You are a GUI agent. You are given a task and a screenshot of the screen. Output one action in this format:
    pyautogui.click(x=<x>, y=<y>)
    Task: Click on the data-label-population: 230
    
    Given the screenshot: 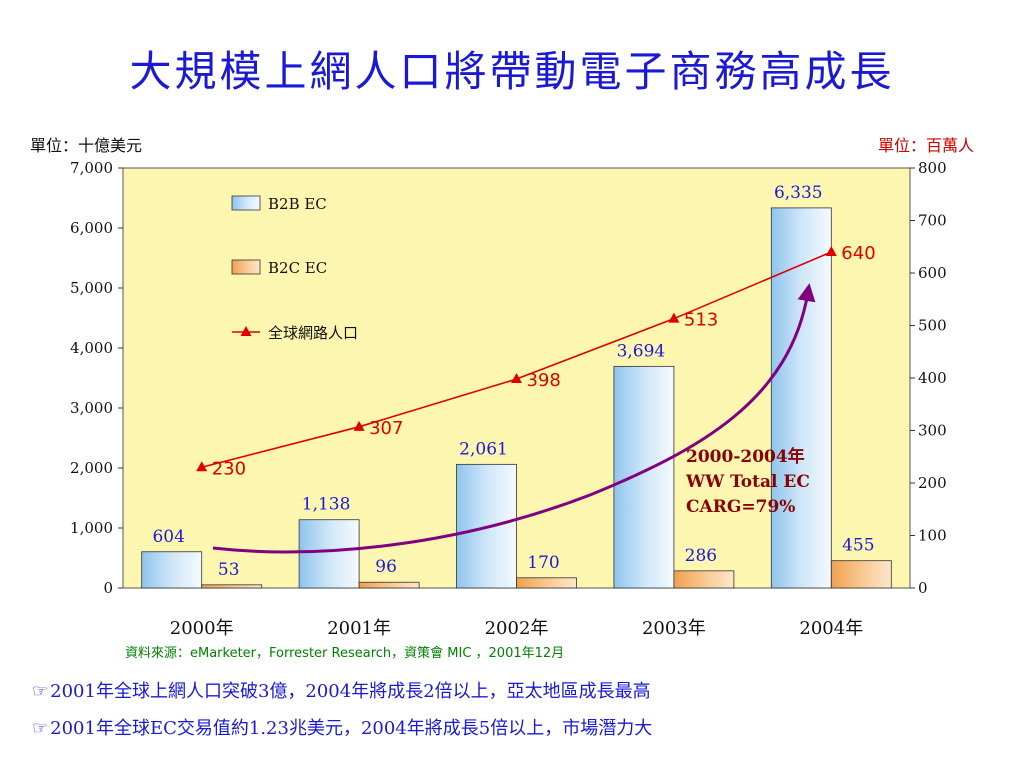 What is the action you would take?
    pyautogui.click(x=229, y=468)
    